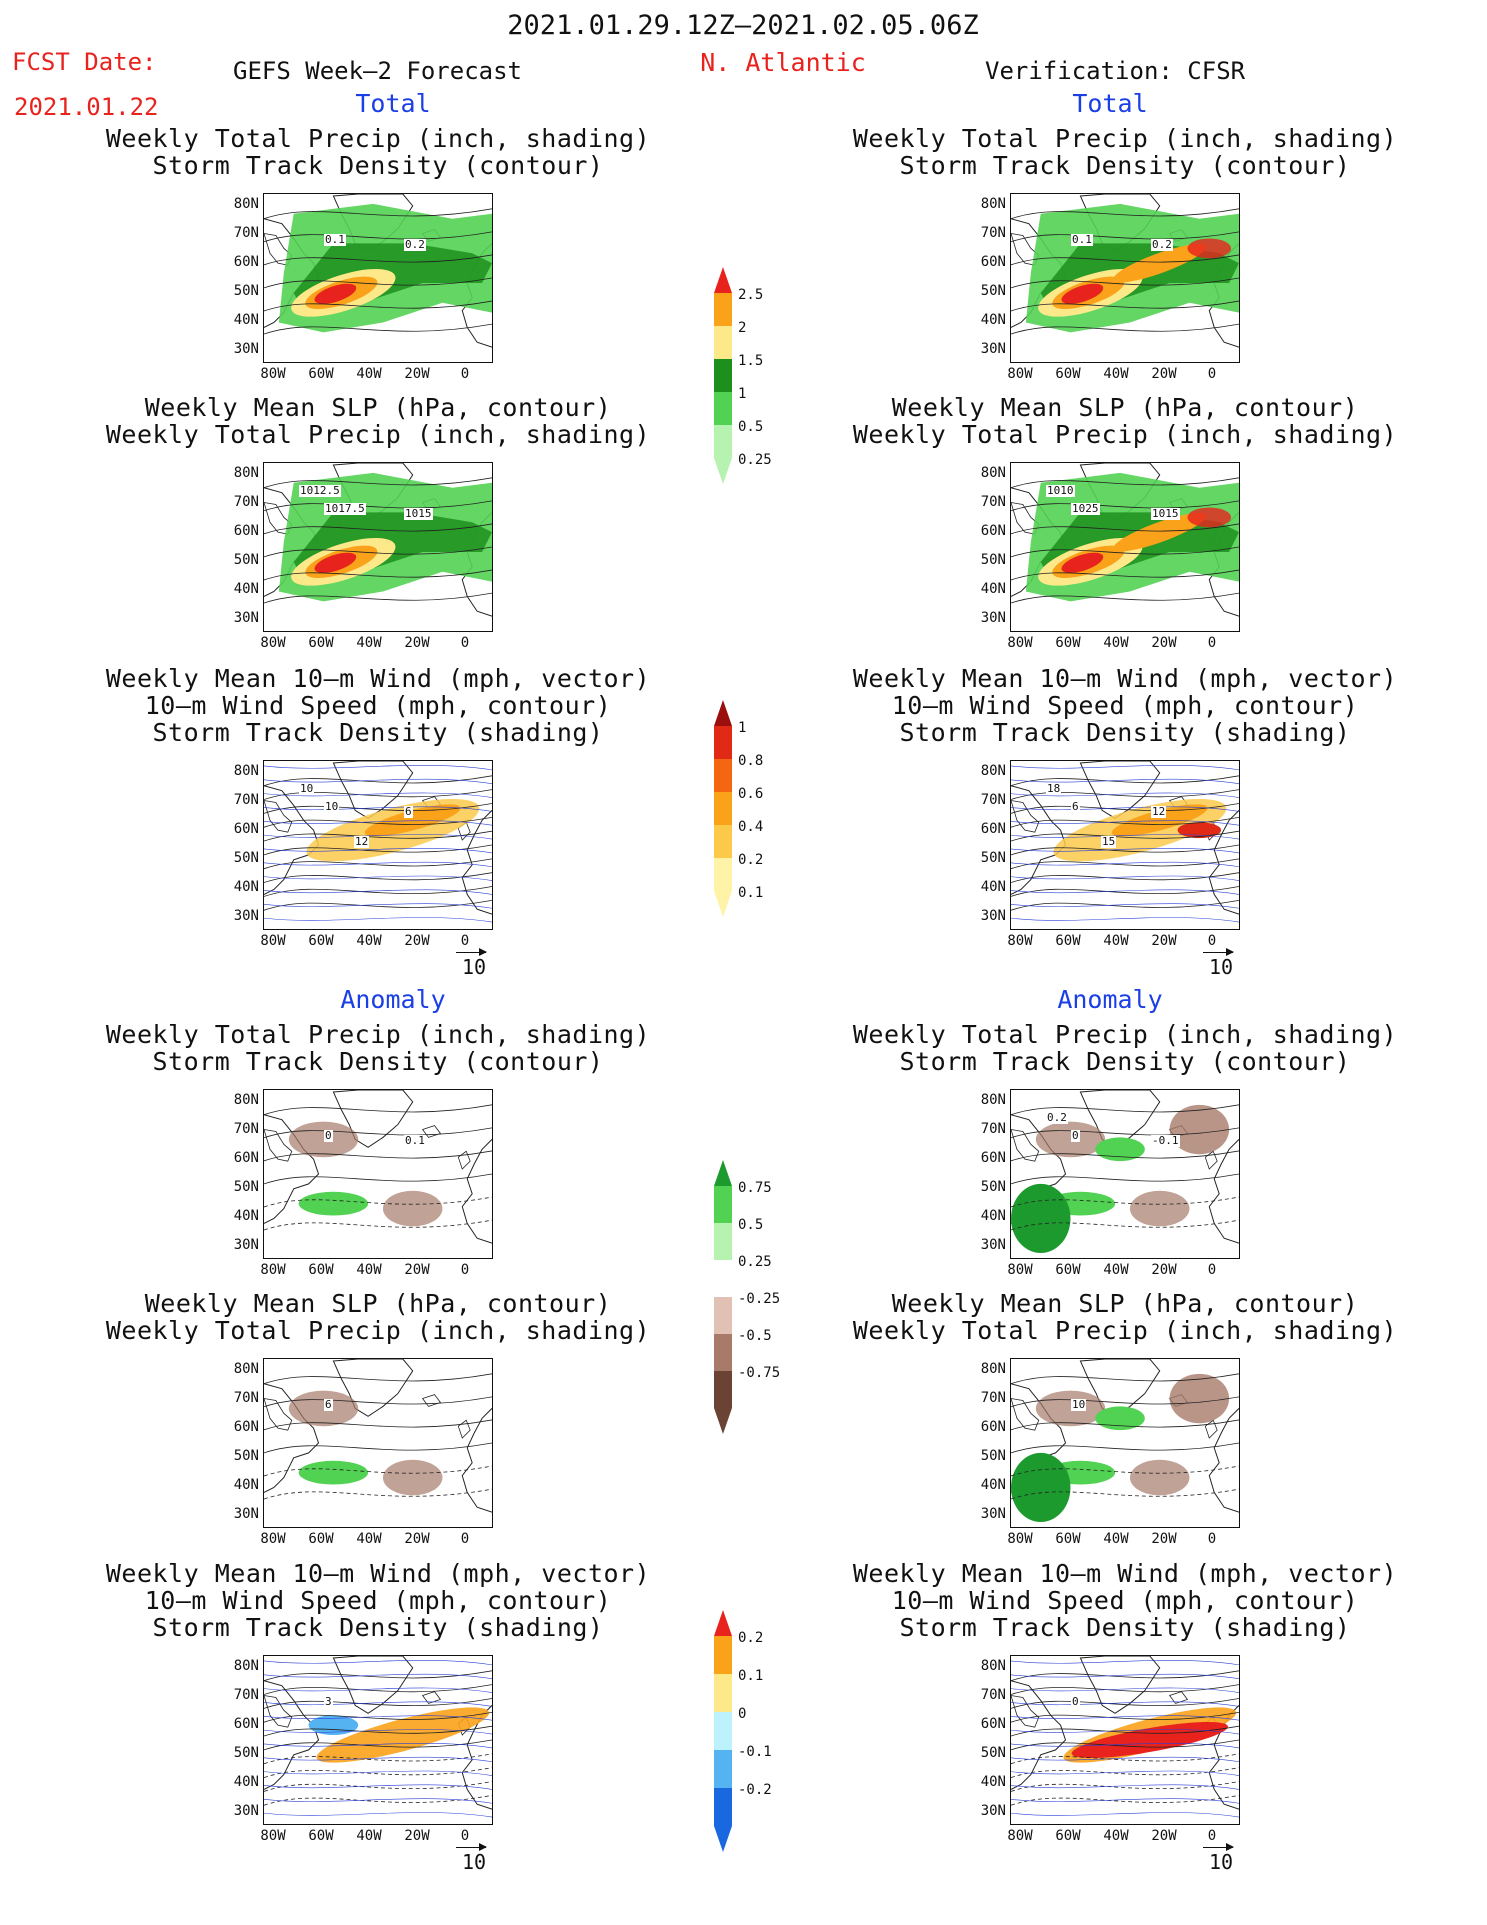 The image size is (1487, 1925). What do you see at coordinates (1054, 788) in the screenshot?
I see `contour-label: 18` at bounding box center [1054, 788].